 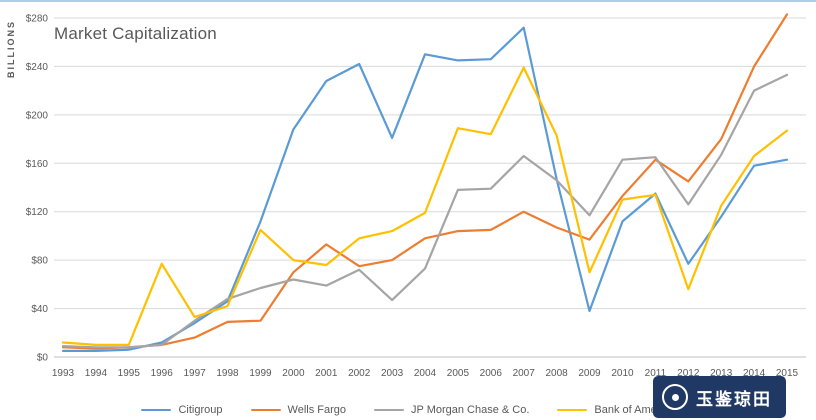 I want to click on watermark-badge: 玉鉴琼田, so click(x=719, y=397).